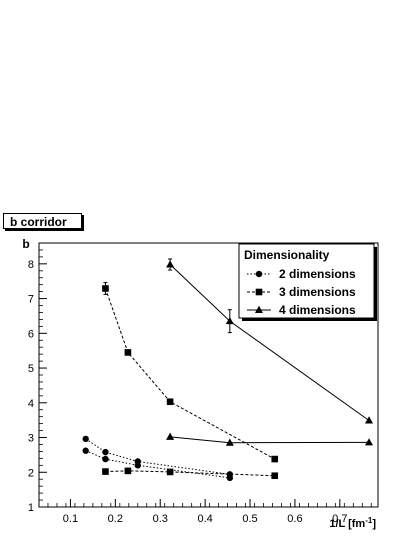 Image resolution: width=415 pixels, height=537 pixels. Describe the element at coordinates (287, 255) in the screenshot. I see `legend-title: Dimensionality` at that location.